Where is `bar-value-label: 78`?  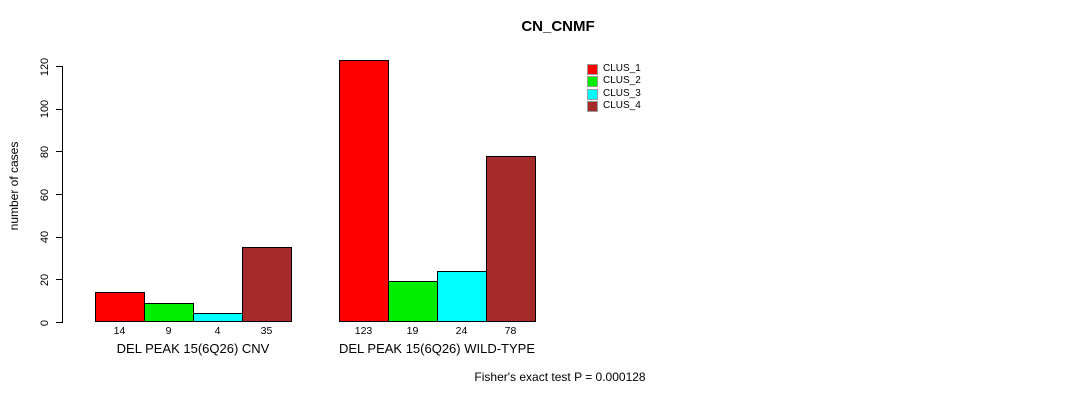 bar-value-label: 78 is located at coordinates (510, 331).